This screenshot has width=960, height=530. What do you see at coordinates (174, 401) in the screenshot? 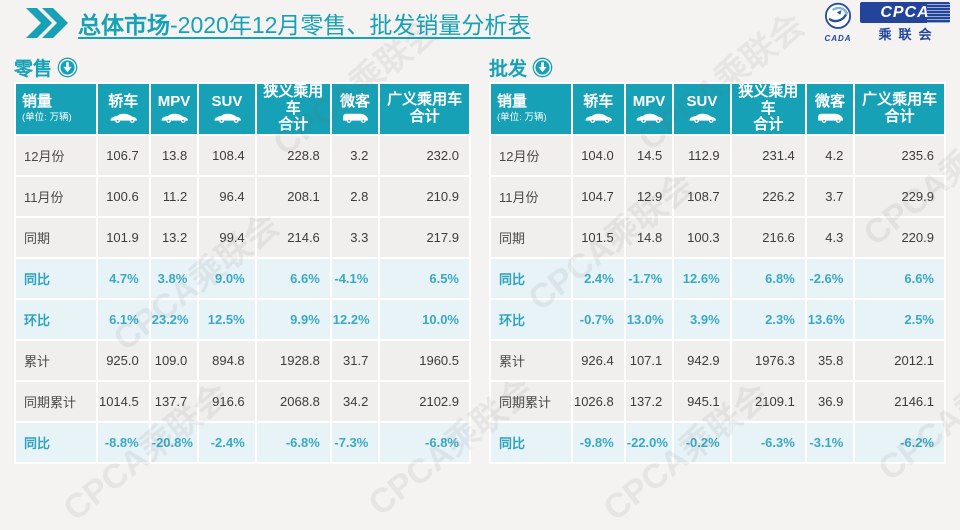
I see `data-cell: 137.7` at bounding box center [174, 401].